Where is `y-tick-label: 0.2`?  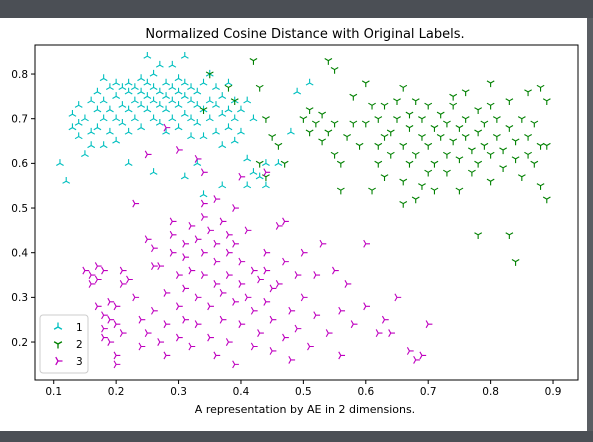
y-tick-label: 0.2 is located at coordinates (19, 343).